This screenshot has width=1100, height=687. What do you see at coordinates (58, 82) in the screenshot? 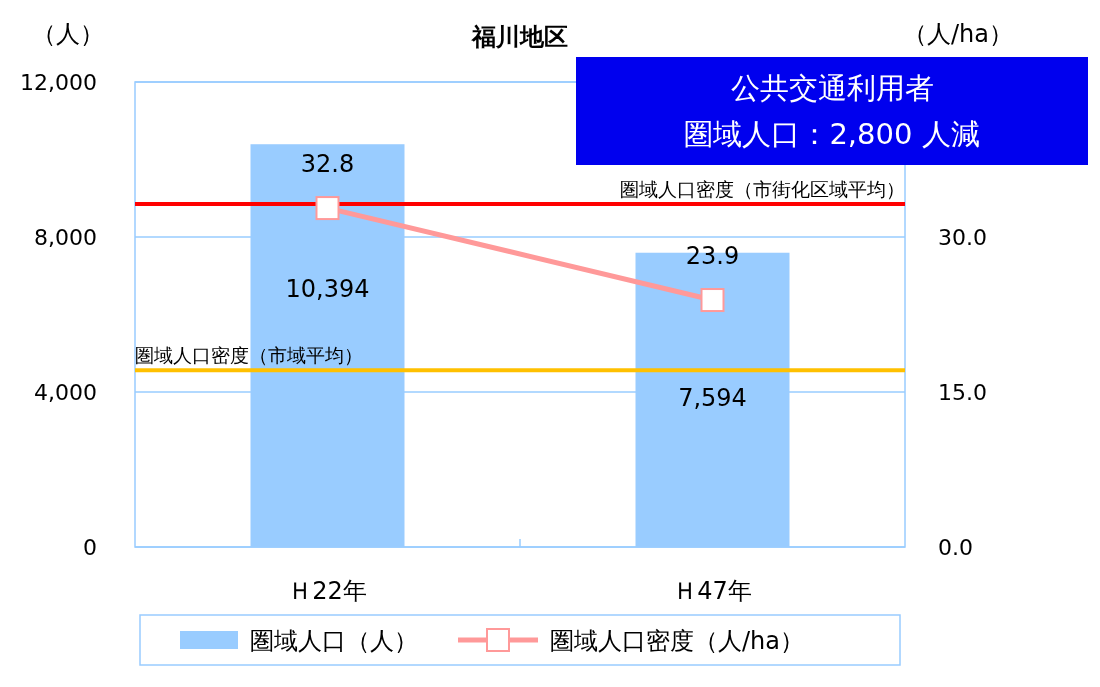
I see `y-tick-label: 12,000` at bounding box center [58, 82].